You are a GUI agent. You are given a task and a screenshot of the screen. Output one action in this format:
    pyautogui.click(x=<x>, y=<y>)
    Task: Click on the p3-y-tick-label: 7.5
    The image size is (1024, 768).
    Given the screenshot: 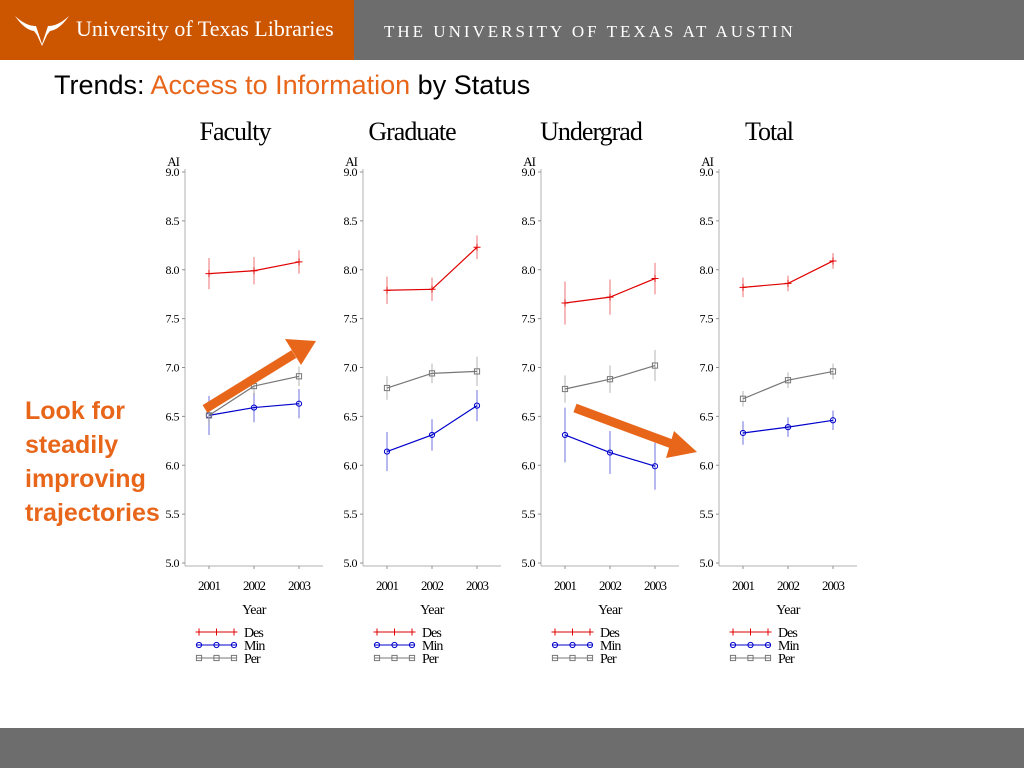 What is the action you would take?
    pyautogui.click(x=529, y=319)
    